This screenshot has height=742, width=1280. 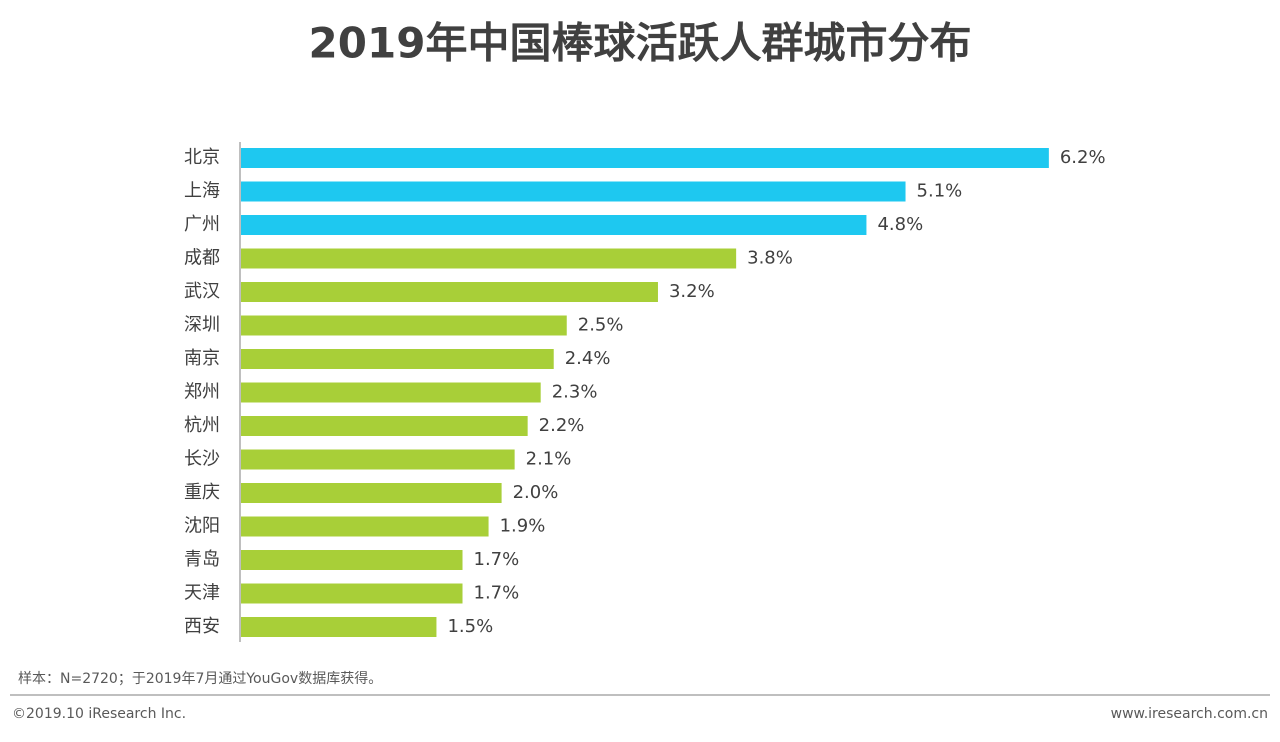 What do you see at coordinates (202, 392) in the screenshot?
I see `category-label: 郑州` at bounding box center [202, 392].